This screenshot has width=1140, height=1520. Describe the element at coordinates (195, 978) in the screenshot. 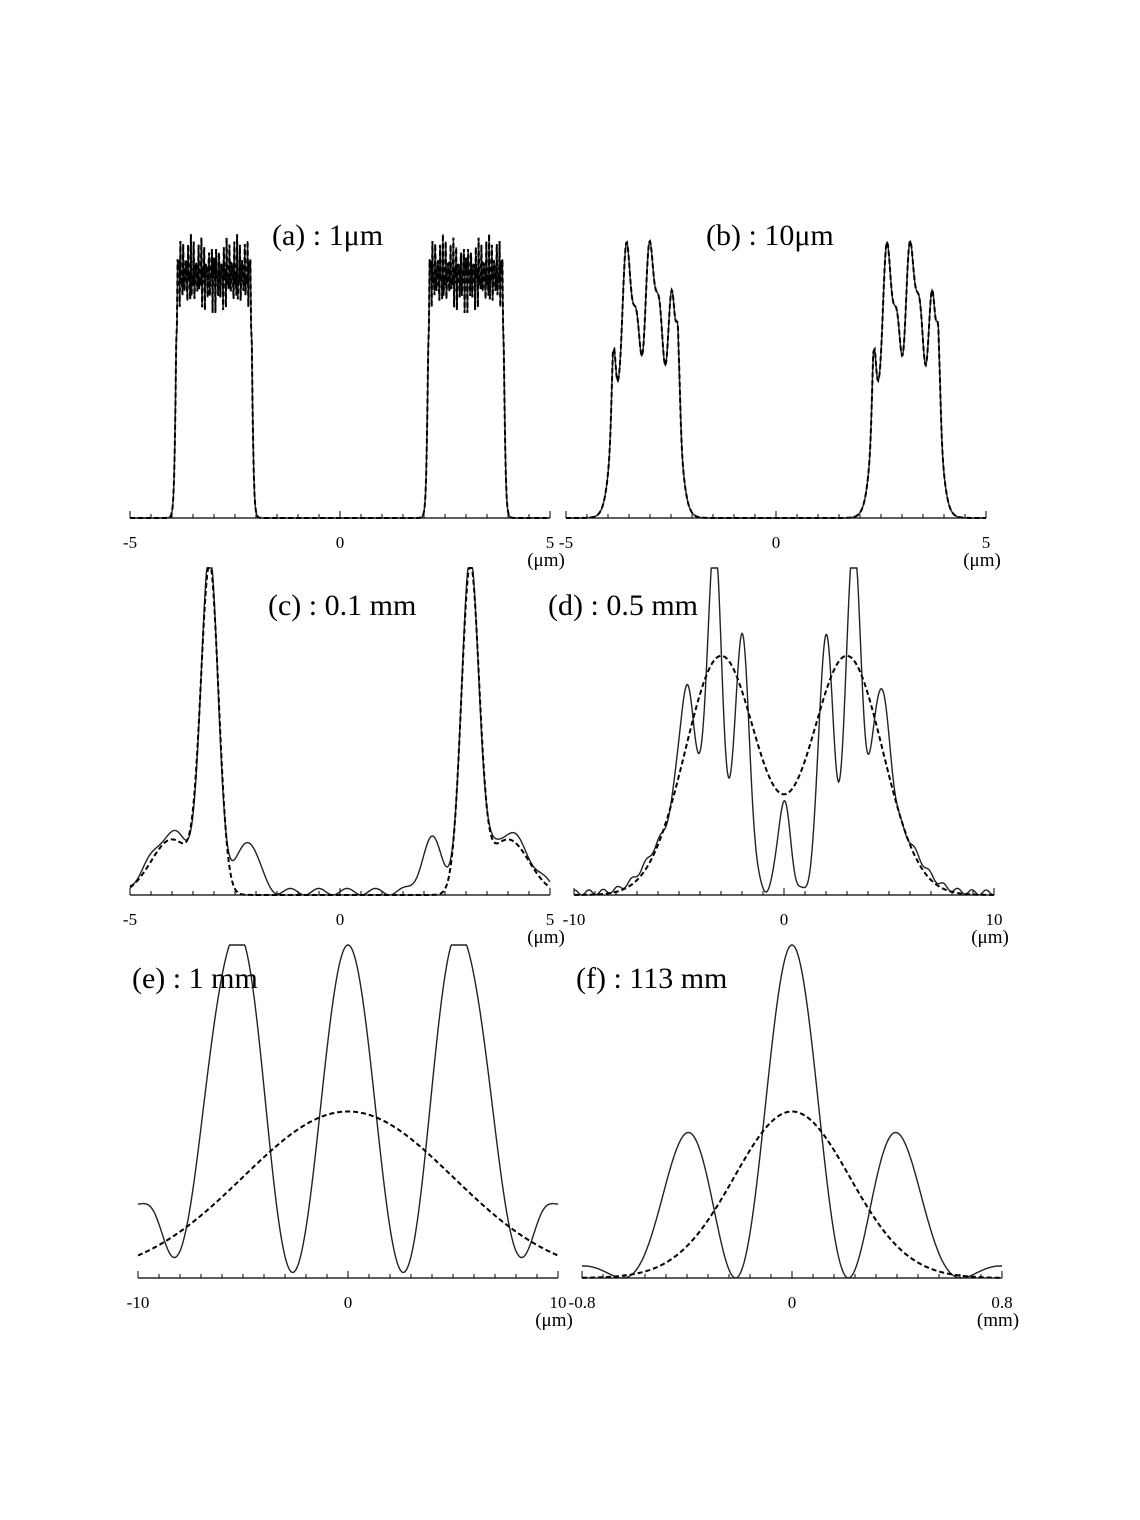

I see `panel-title: (e) : 1 mm` at that location.